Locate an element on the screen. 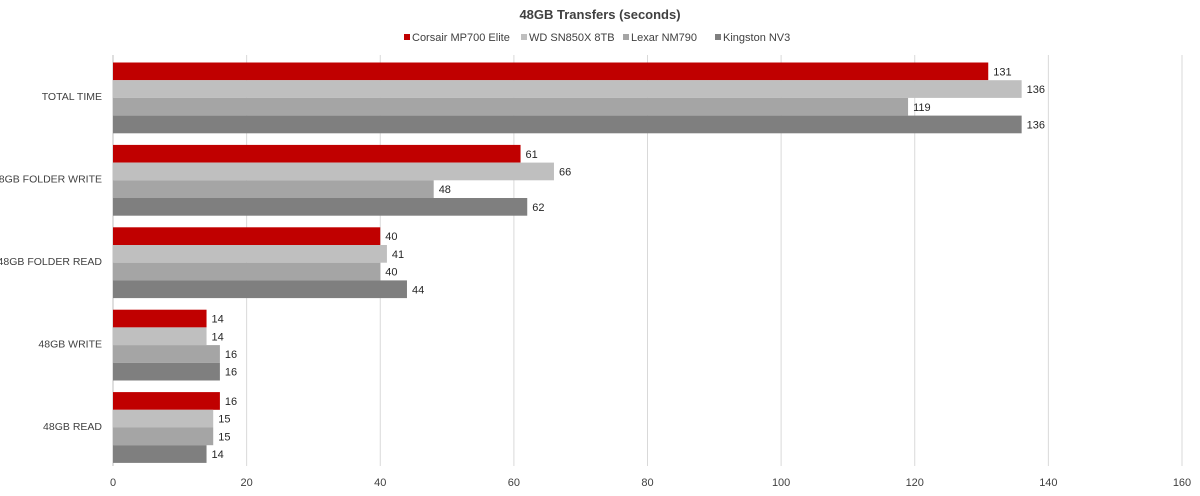 The image size is (1200, 496). category-label: 48GB FOLDER READ is located at coordinates (51, 262).